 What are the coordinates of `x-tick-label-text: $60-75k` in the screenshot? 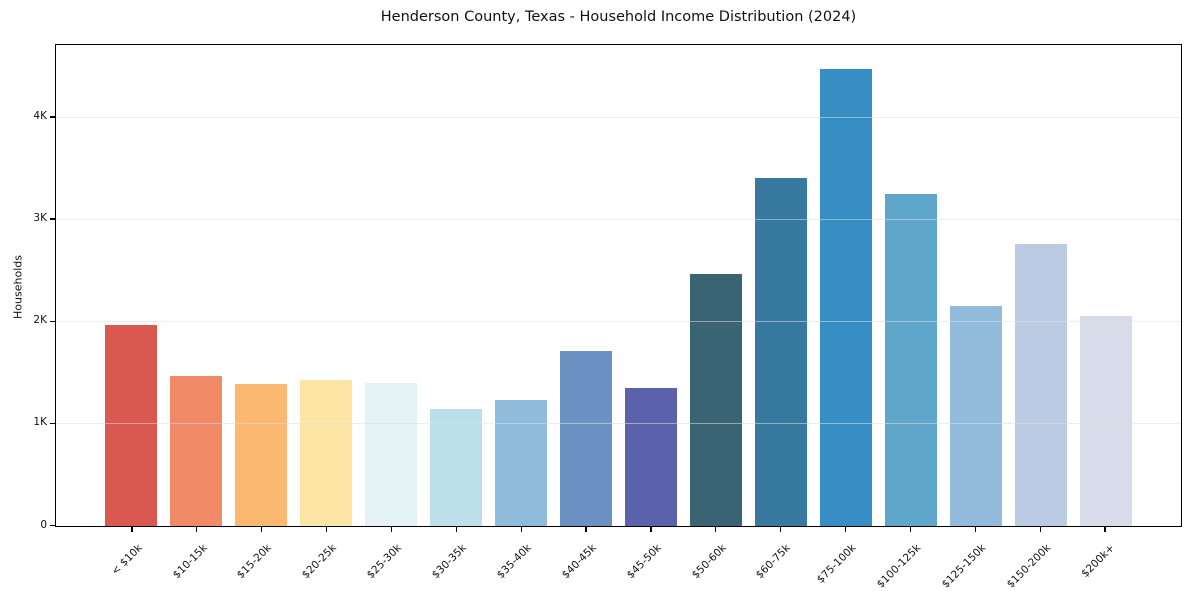 It's located at (774, 562).